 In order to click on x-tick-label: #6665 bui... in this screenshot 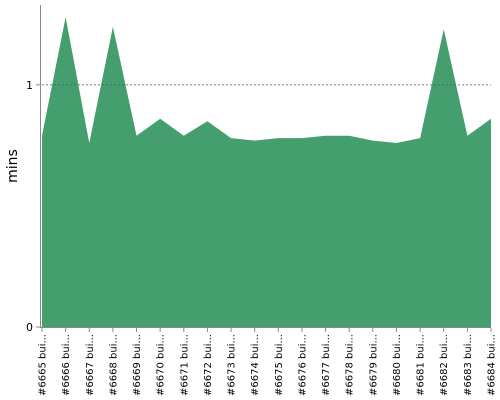, I will do `click(43, 365)`.